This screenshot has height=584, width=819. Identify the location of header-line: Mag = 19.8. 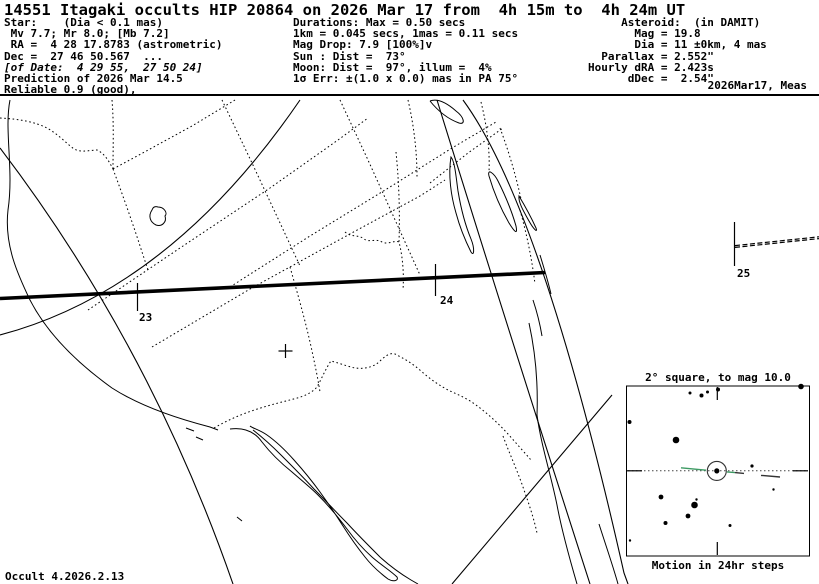
(644, 34).